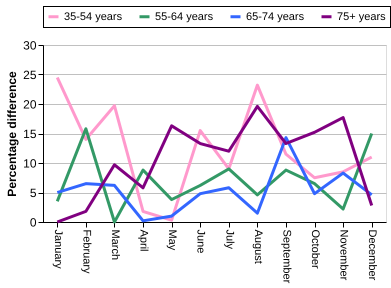 The width and height of the screenshot is (391, 288). Describe the element at coordinates (229, 240) in the screenshot. I see `x-tick-label: July` at that location.